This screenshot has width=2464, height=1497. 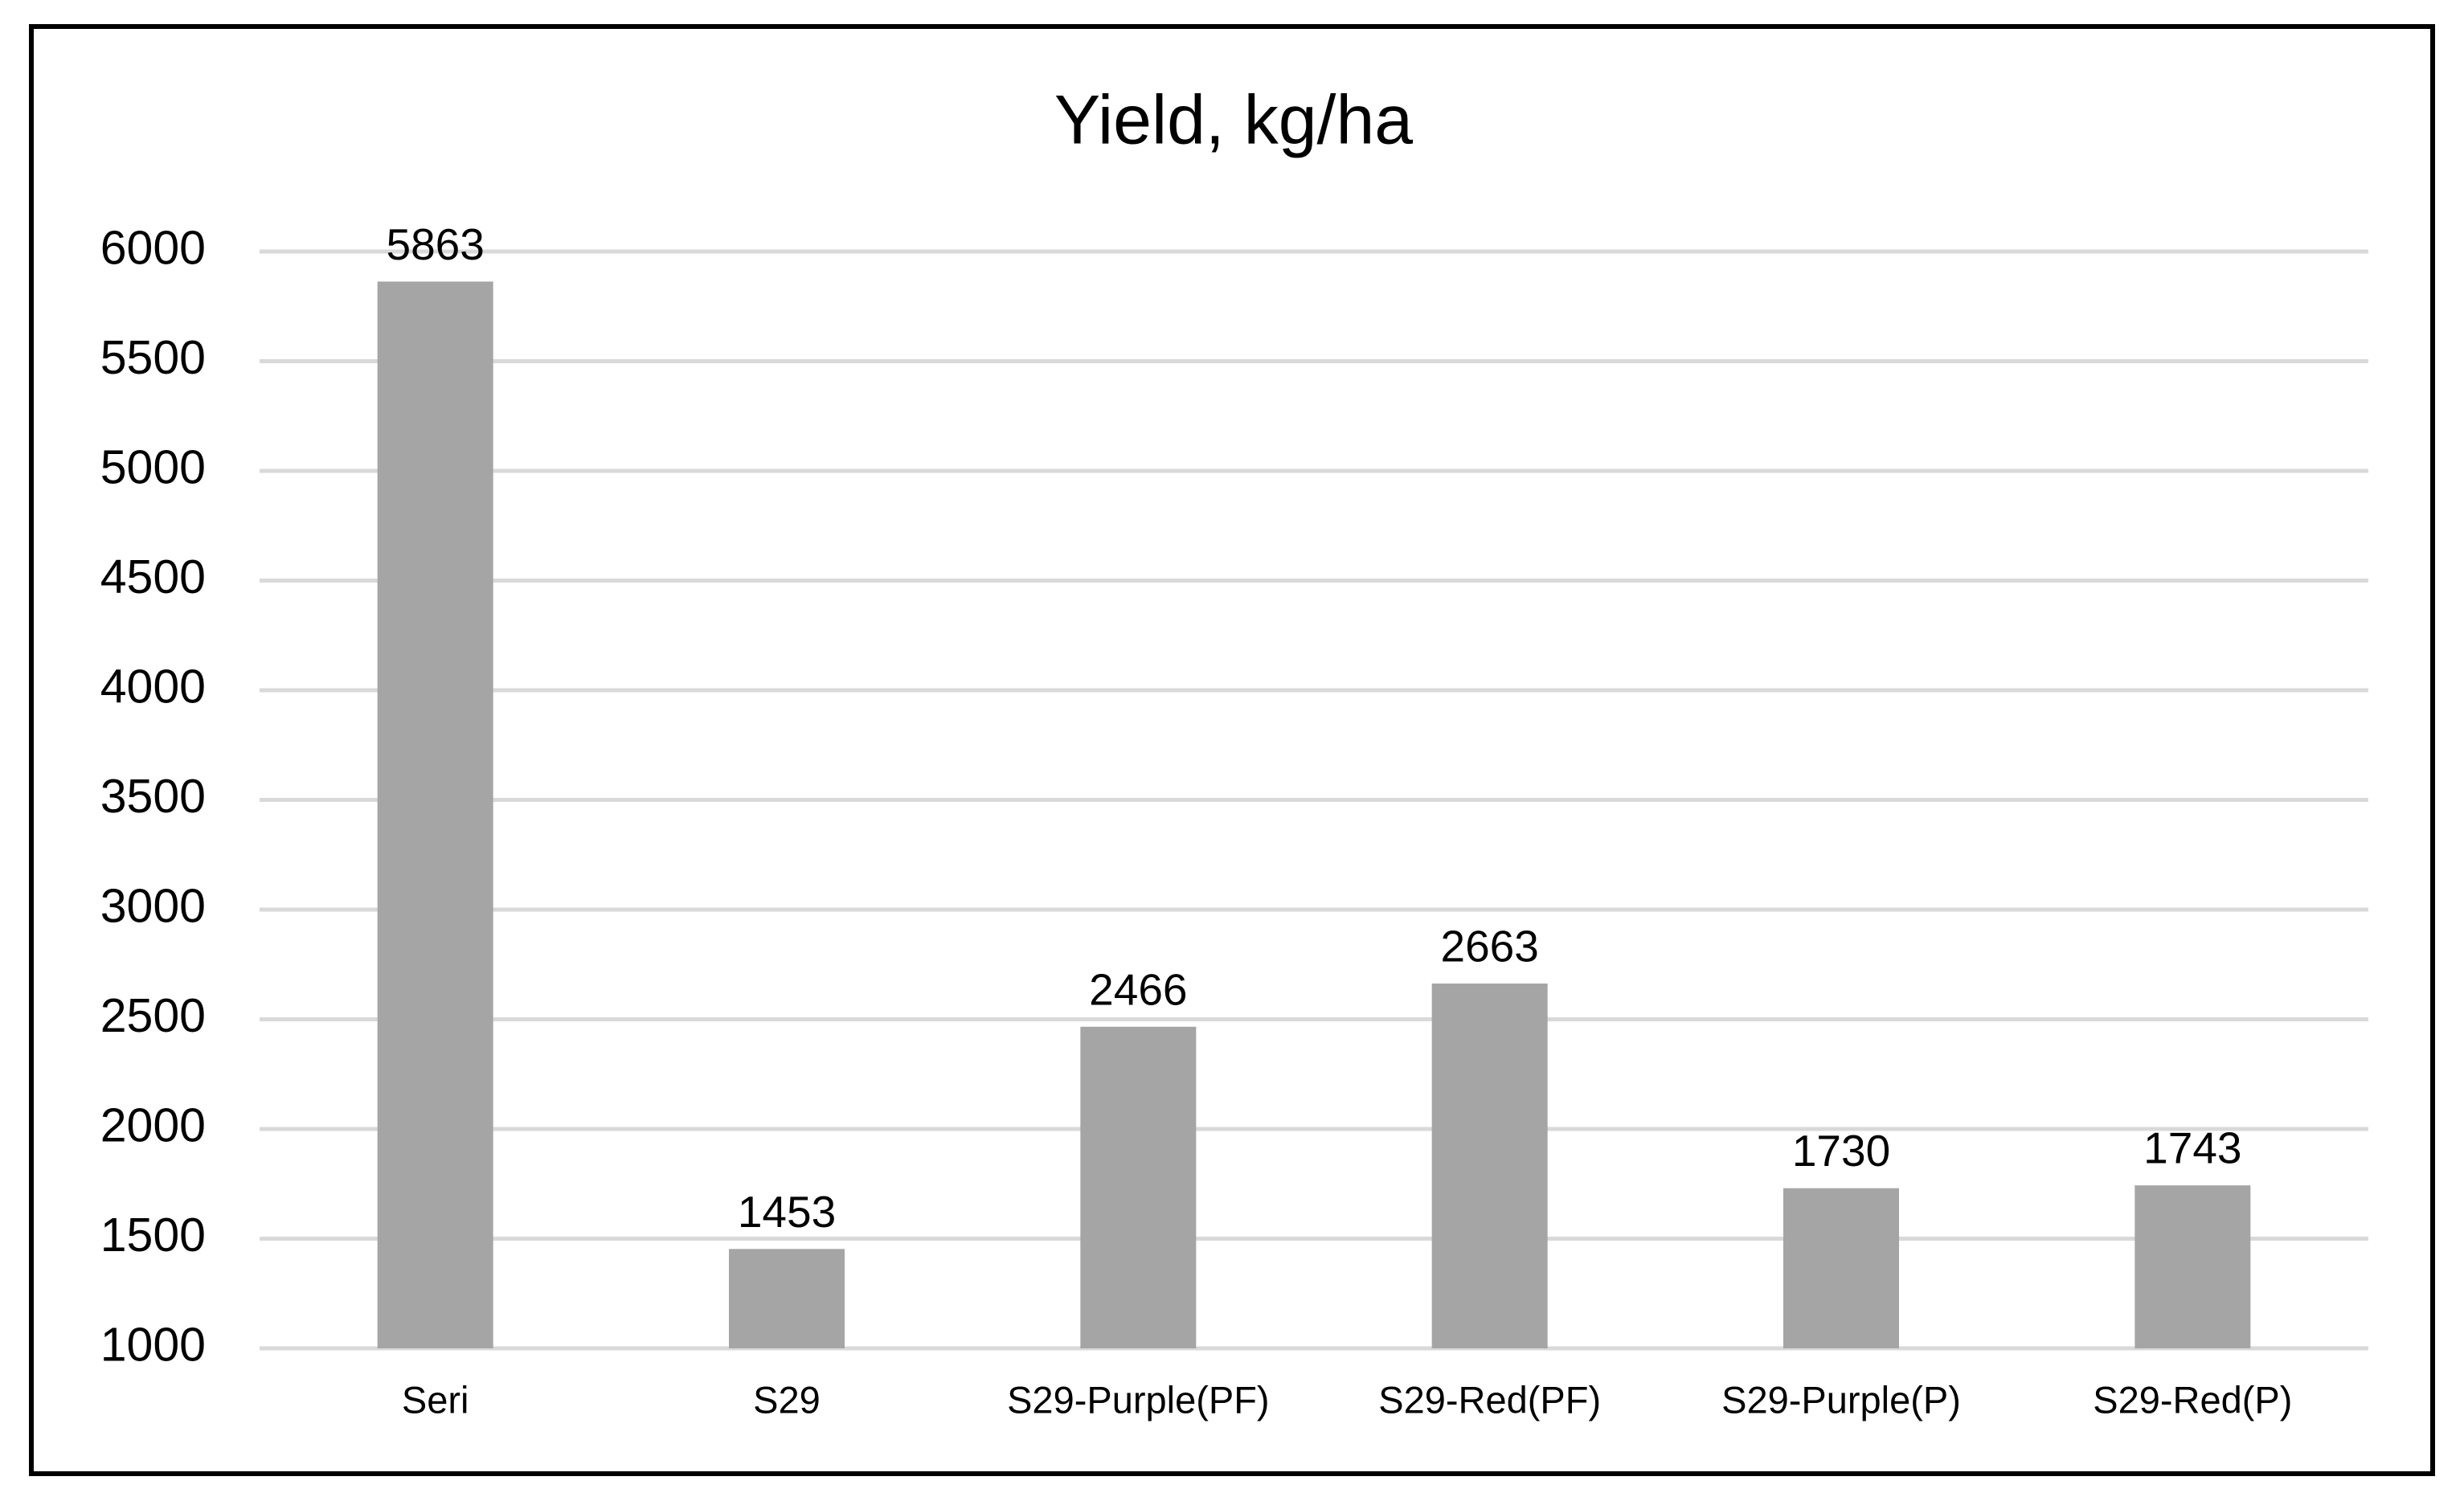 What do you see at coordinates (1841, 1399) in the screenshot?
I see `x-tick-label: S29-Purple(P)` at bounding box center [1841, 1399].